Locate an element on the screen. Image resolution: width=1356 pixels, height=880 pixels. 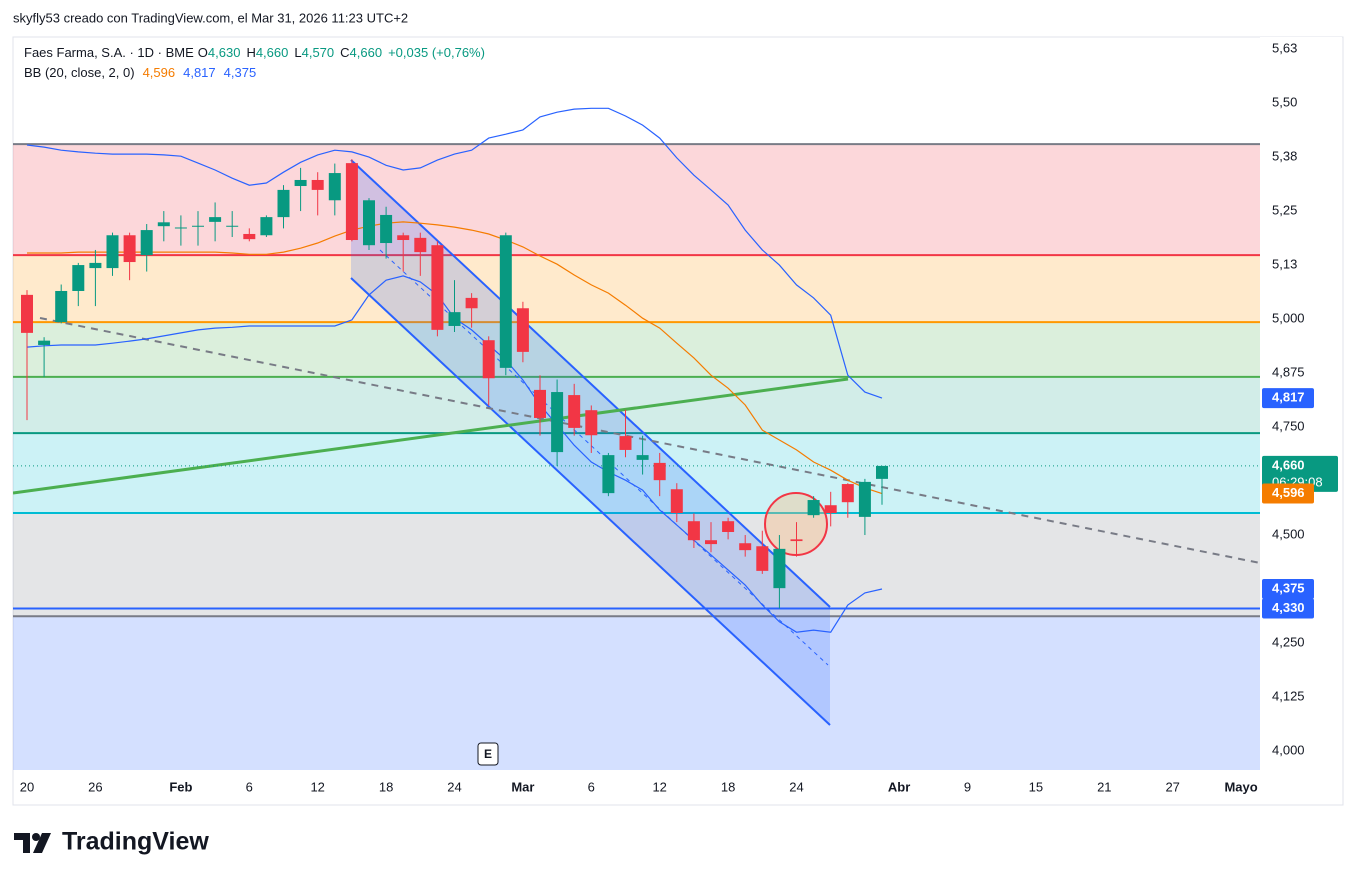
x-tick-label: 21 is located at coordinates (1104, 786).